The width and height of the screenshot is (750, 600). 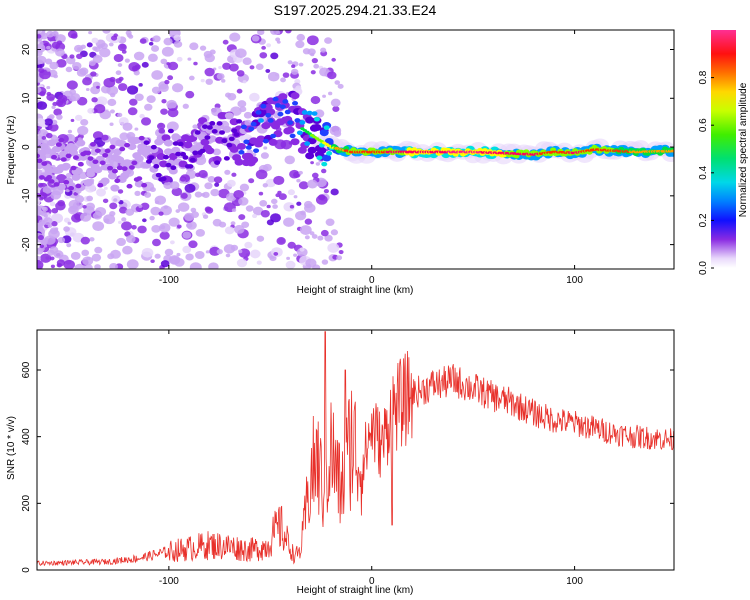 I want to click on colorbar-gradient, so click(x=723, y=149).